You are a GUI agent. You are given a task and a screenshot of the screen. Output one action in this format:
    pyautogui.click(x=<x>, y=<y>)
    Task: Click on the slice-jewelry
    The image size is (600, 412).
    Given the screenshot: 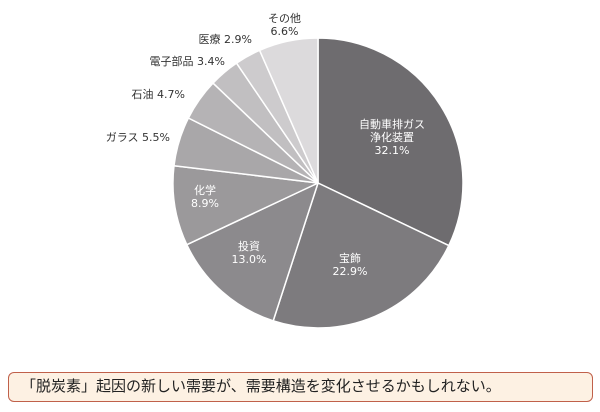 What is the action you would take?
    pyautogui.click(x=361, y=255)
    